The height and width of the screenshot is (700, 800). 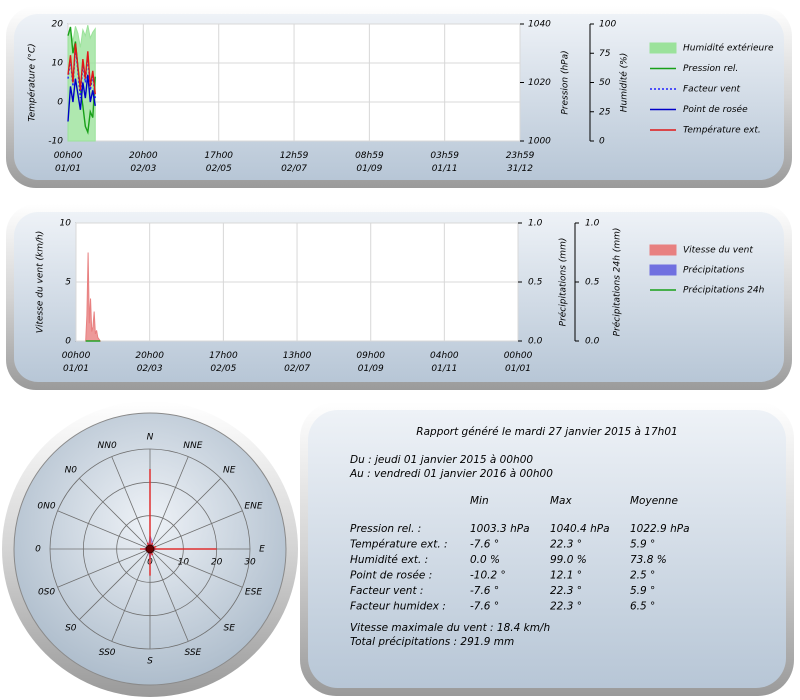 What do you see at coordinates (592, 283) in the screenshot?
I see `y3-tick-label: 0.5` at bounding box center [592, 283].